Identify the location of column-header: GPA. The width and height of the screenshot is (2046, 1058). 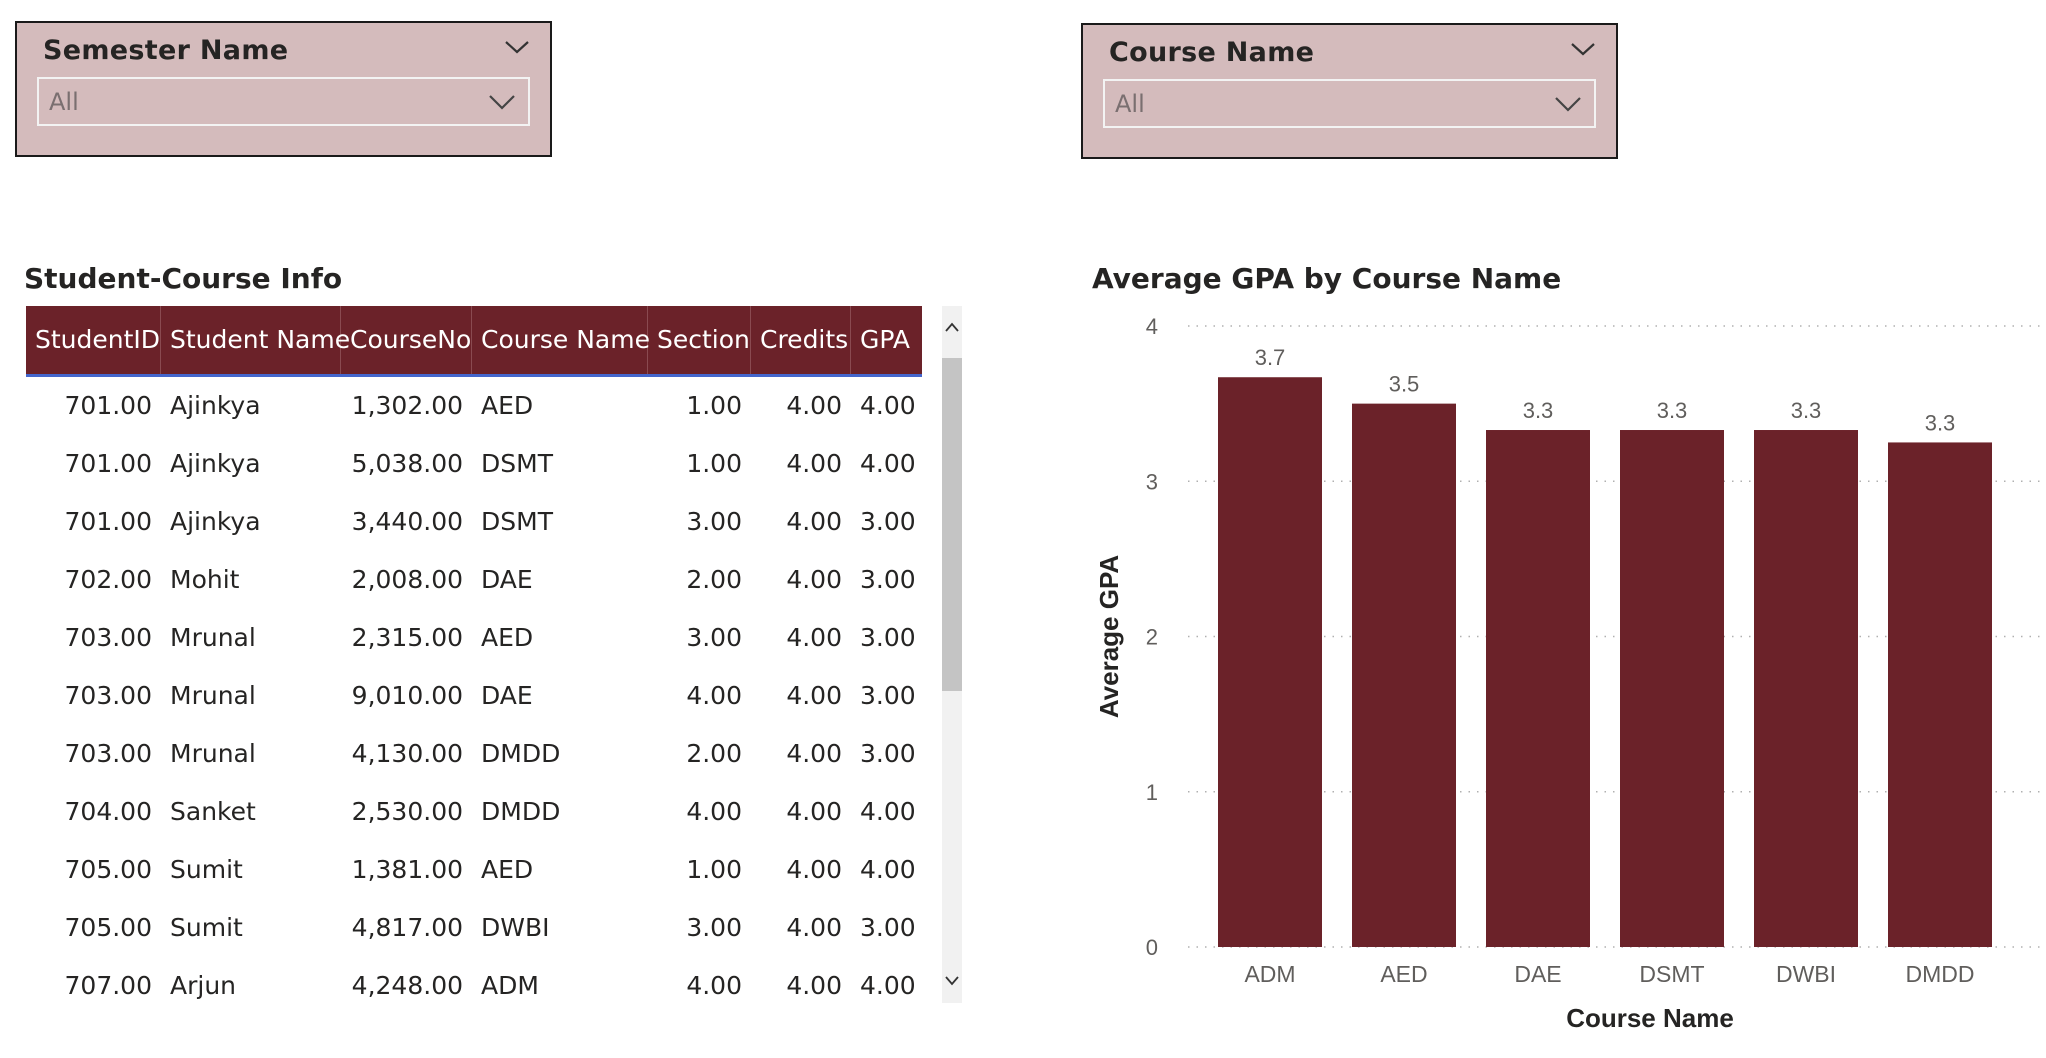
(885, 339).